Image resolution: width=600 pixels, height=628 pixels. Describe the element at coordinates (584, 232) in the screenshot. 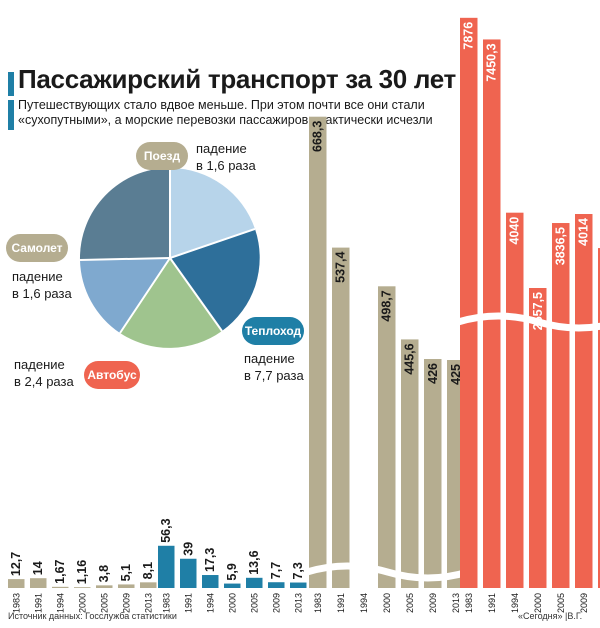

I see `value-label-bus-2009: 4014` at that location.